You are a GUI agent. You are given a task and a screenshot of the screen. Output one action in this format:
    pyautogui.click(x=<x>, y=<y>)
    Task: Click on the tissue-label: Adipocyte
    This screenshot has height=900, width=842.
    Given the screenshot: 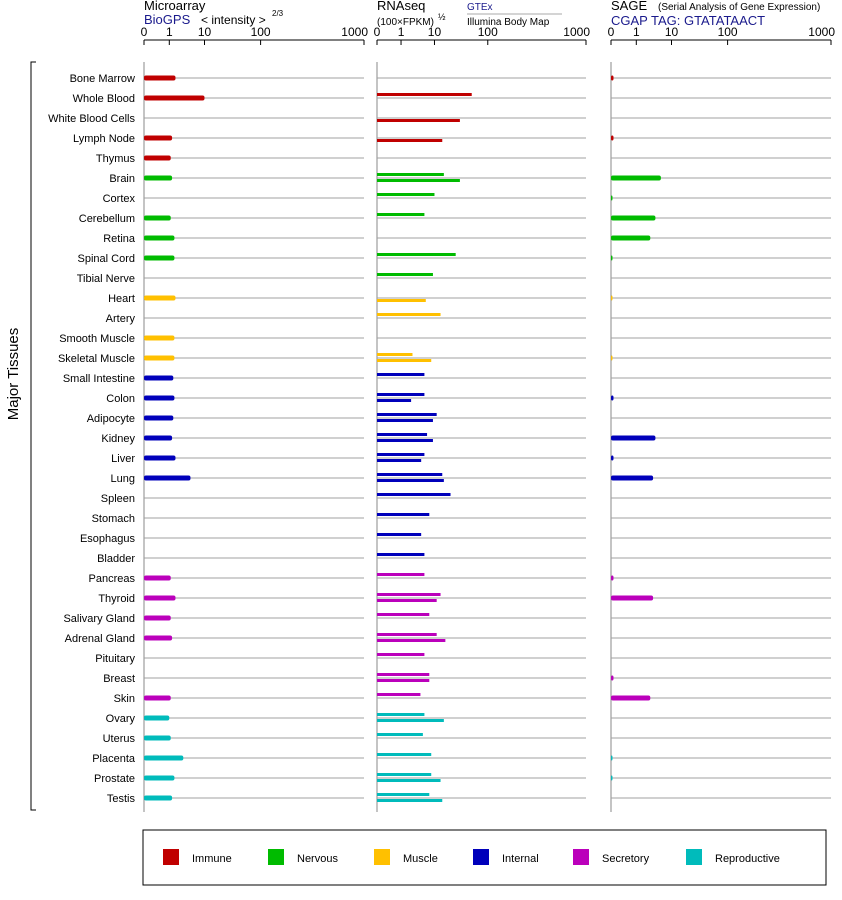 What is the action you would take?
    pyautogui.click(x=111, y=419)
    